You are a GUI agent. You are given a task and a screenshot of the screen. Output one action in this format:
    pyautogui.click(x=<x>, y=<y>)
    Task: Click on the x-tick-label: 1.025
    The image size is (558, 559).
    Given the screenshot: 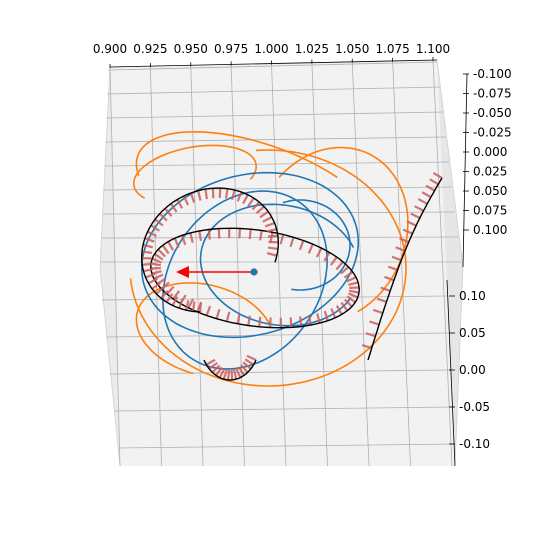 What is the action you would take?
    pyautogui.click(x=312, y=49)
    